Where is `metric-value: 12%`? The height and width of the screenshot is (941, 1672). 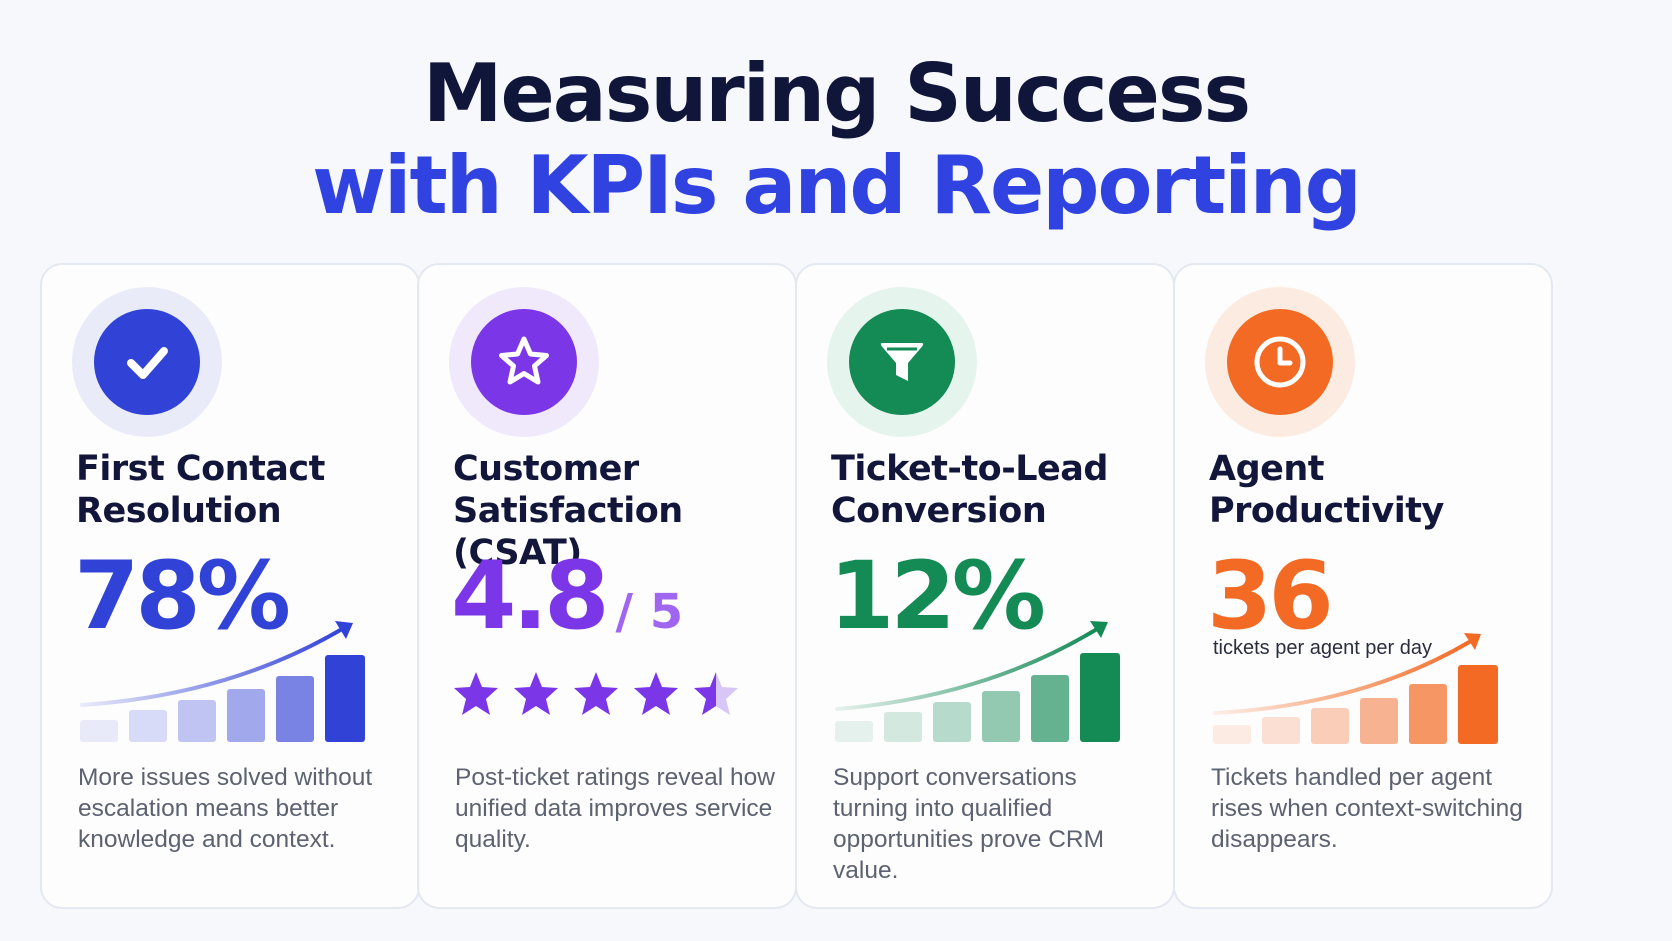
metric-value: 12% is located at coordinates (937, 596).